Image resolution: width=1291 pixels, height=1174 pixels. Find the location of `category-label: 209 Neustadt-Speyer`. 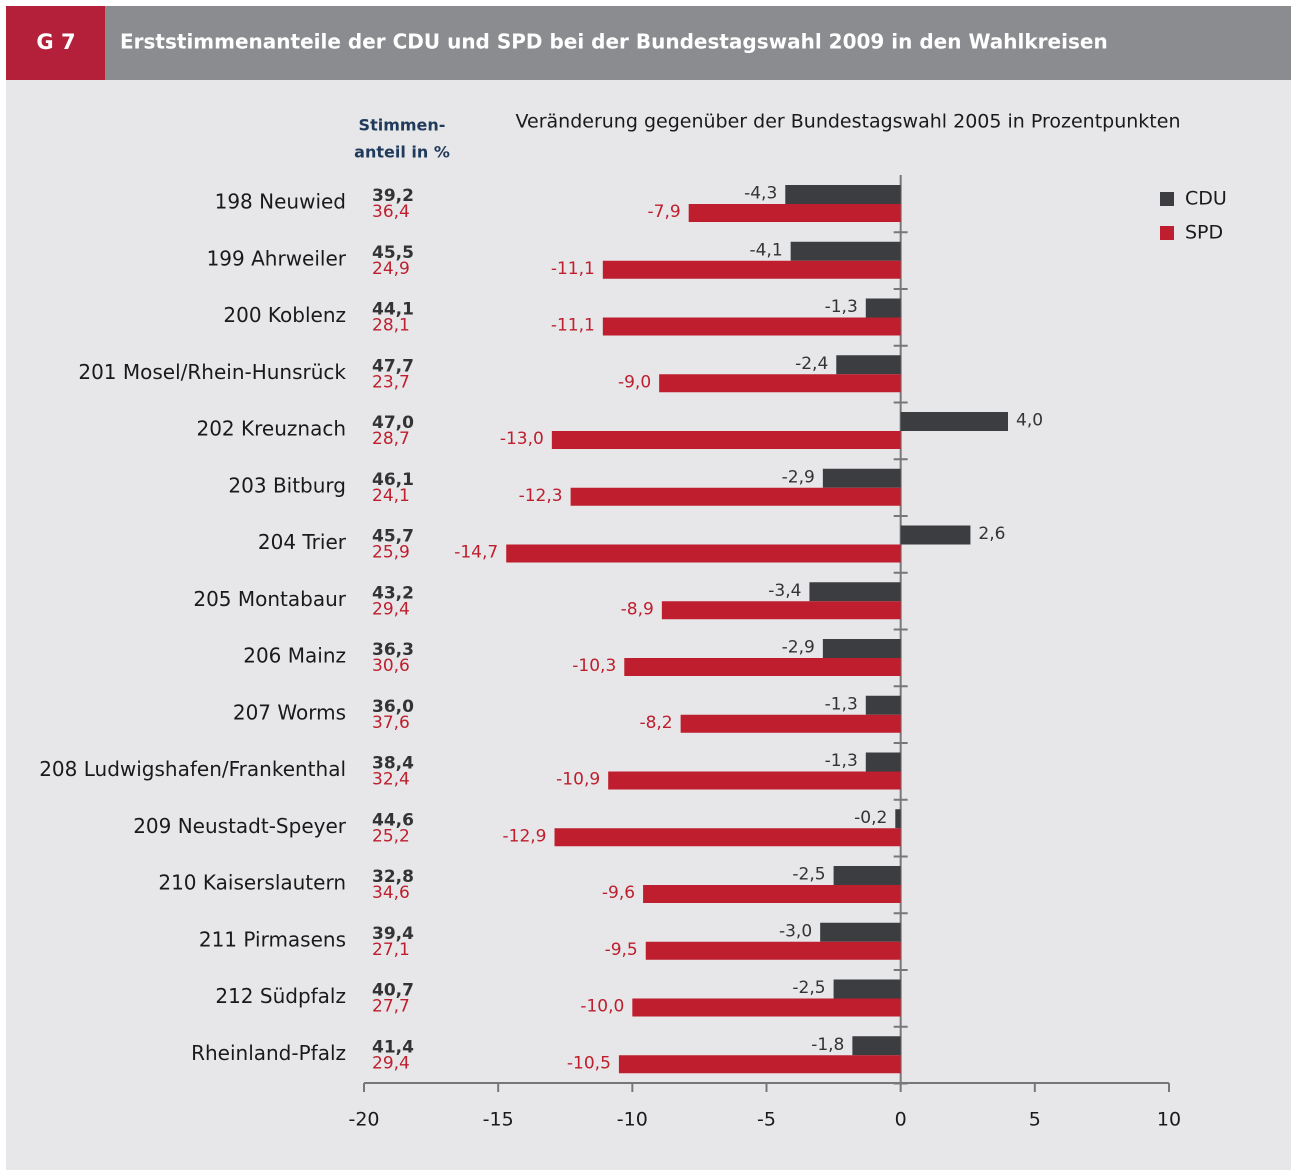

category-label: 209 Neustadt-Speyer is located at coordinates (240, 826).